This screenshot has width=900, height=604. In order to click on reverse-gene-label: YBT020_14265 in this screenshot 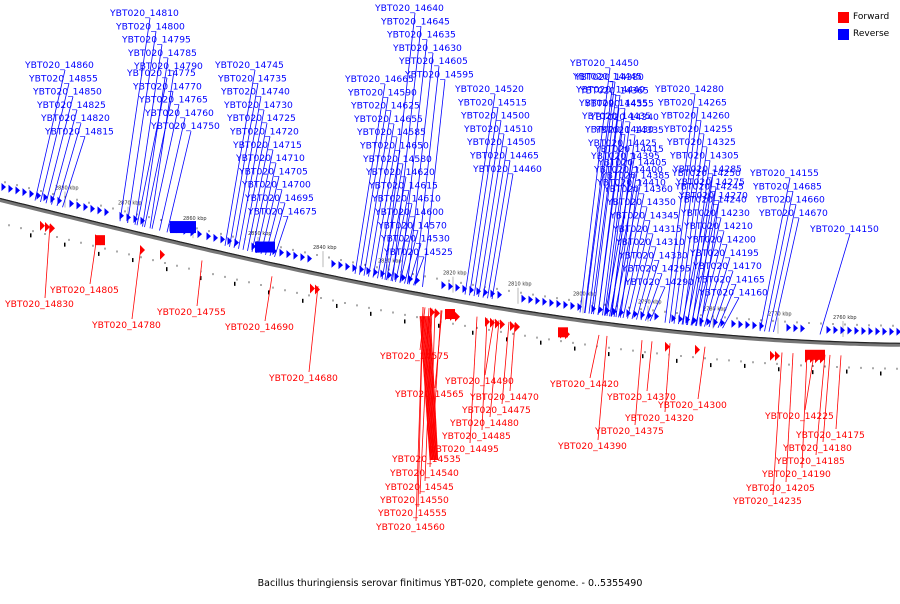, I will do `click(692, 102)`.